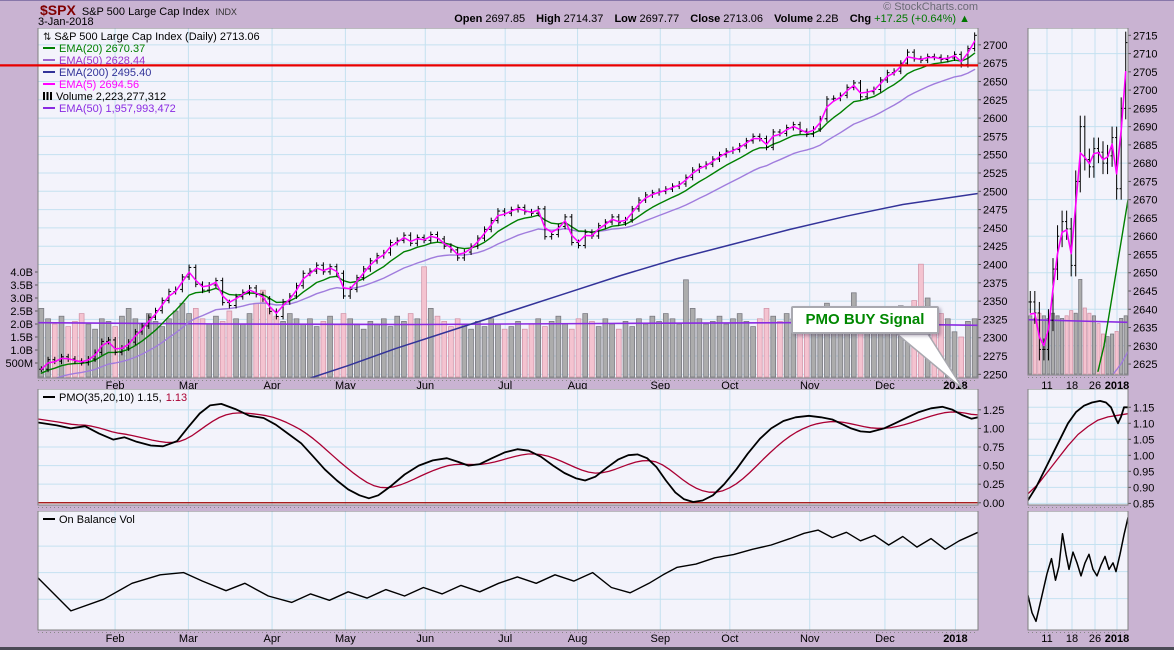 This screenshot has height=650, width=1174. I want to click on volume-value: 2.2B, so click(827, 19).